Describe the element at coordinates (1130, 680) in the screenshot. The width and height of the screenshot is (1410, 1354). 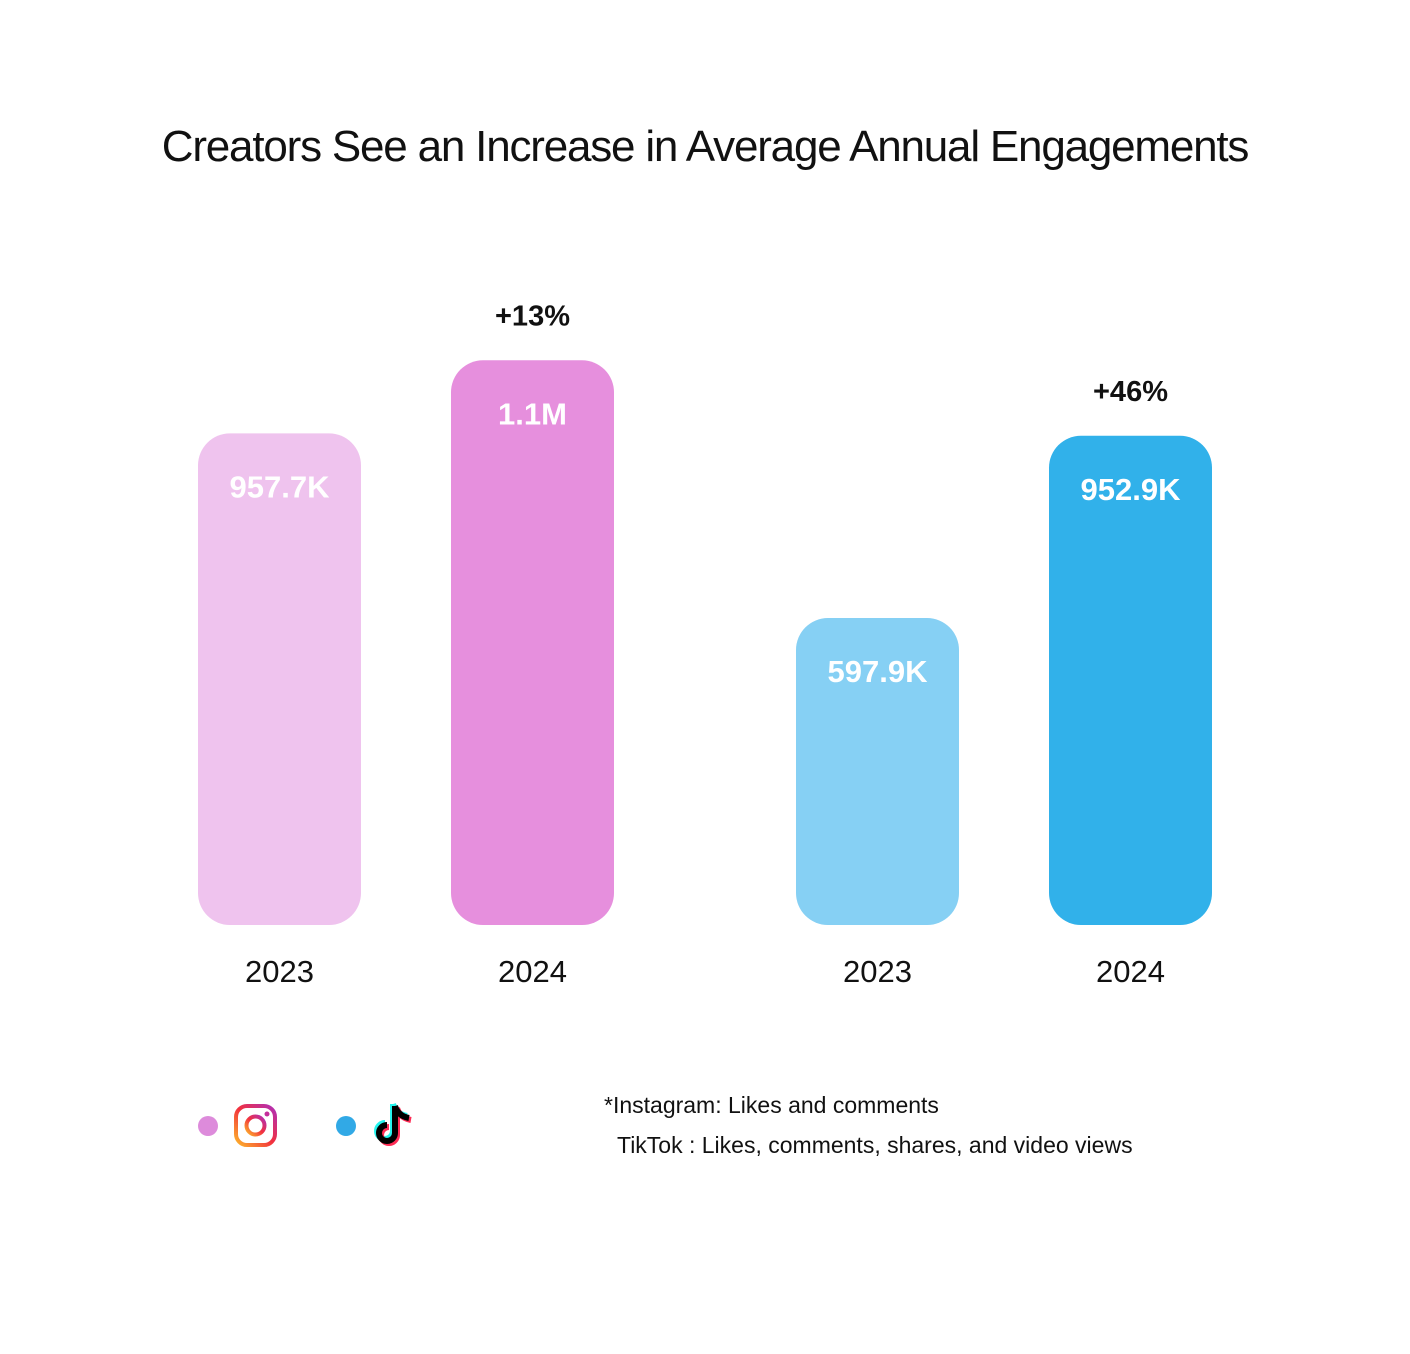
I see `bar-tiktok-2024` at that location.